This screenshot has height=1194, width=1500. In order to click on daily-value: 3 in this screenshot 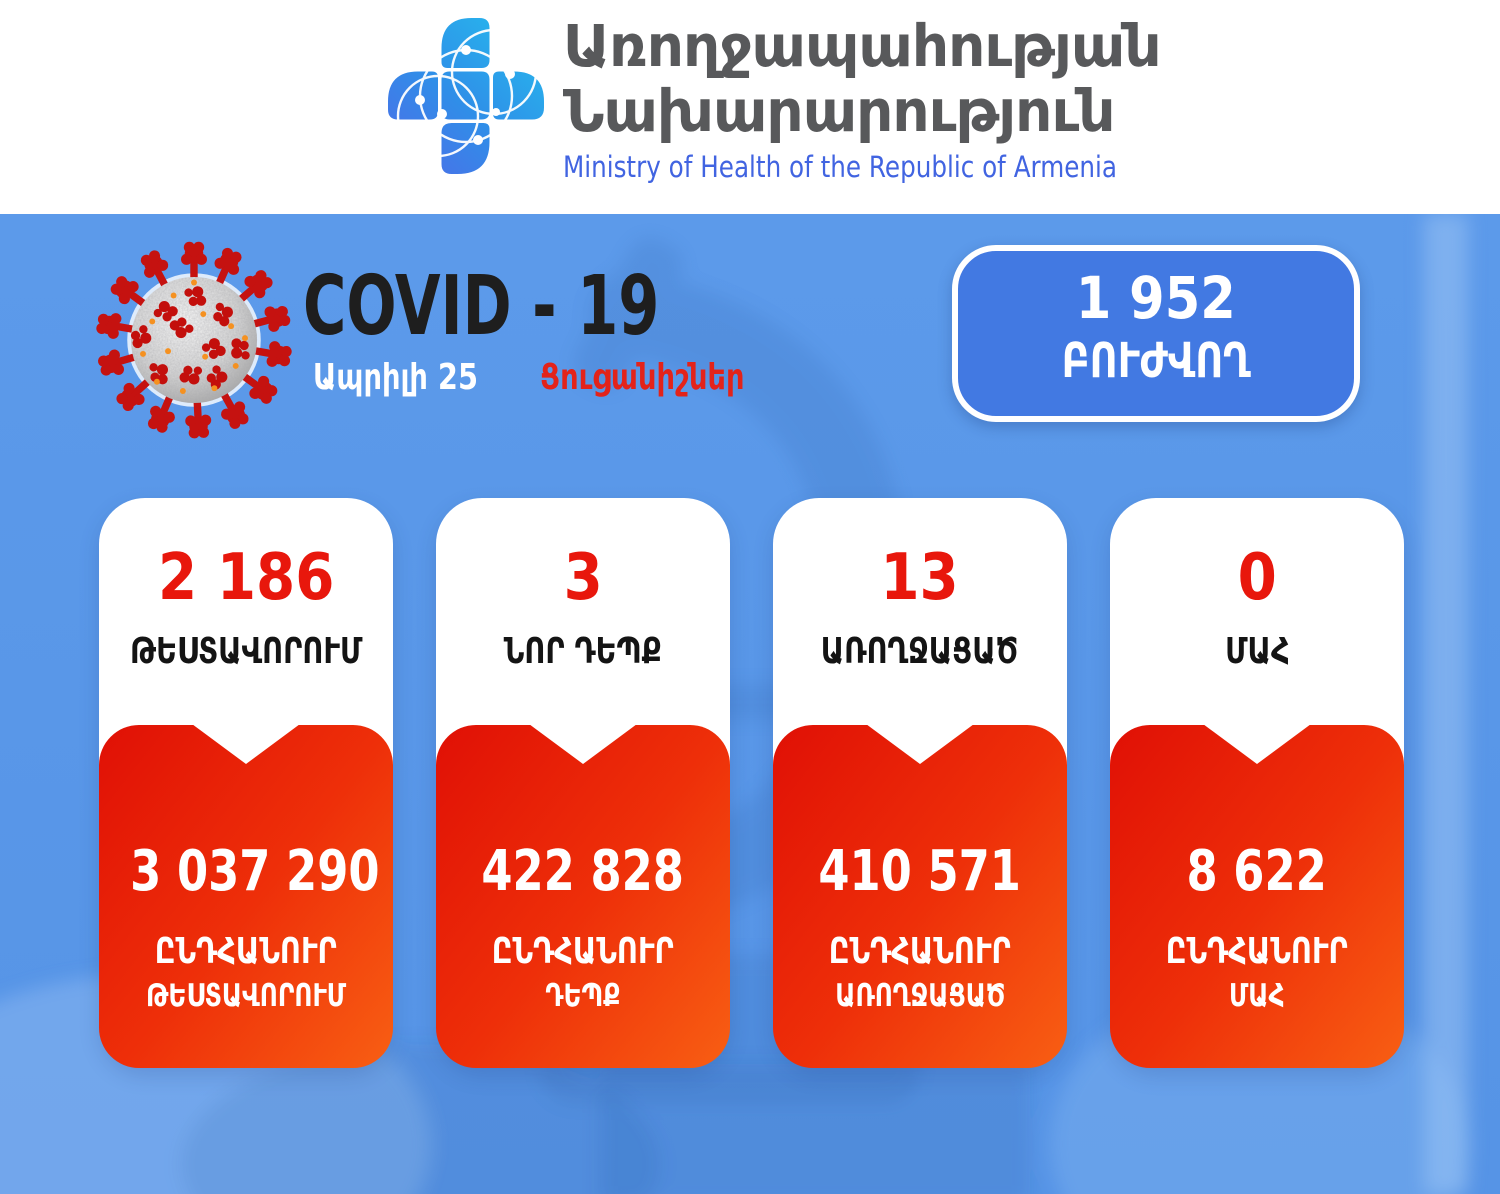, I will do `click(583, 578)`.